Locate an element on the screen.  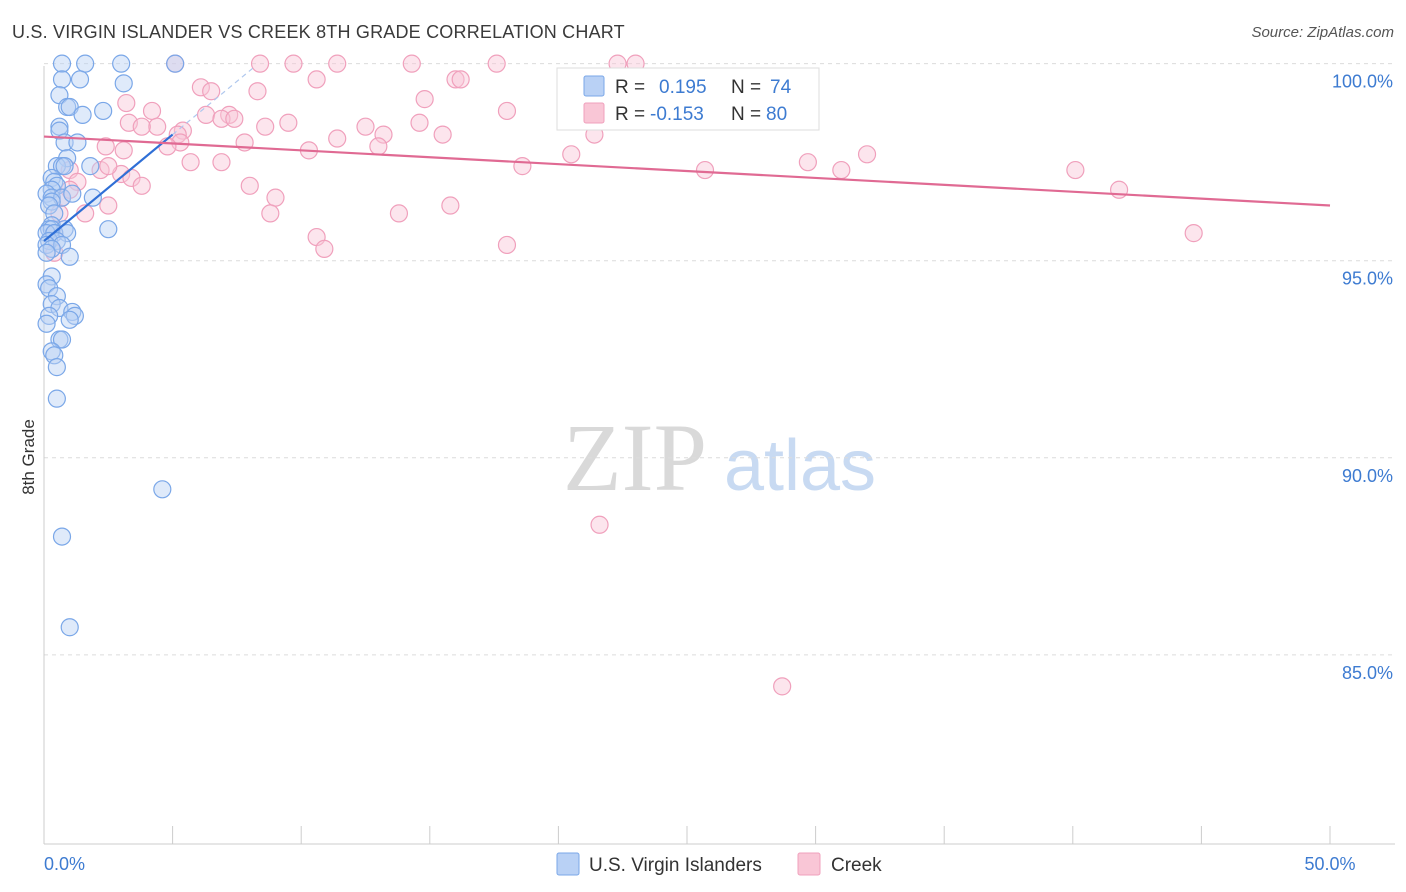
legend-n-value-creek: 80 is located at coordinates (776, 114).